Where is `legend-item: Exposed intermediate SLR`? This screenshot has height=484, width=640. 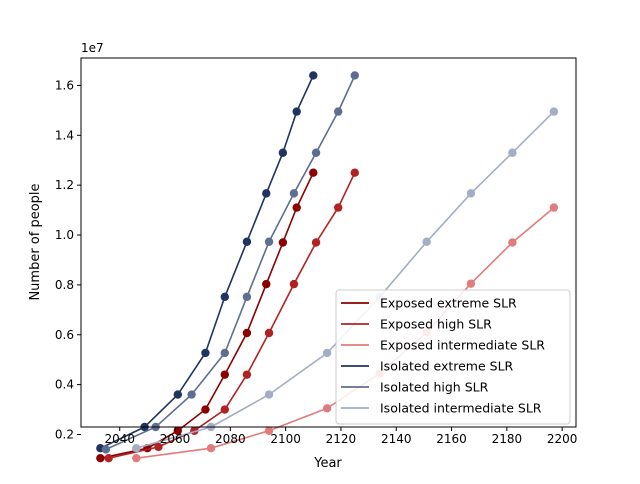
legend-item: Exposed intermediate SLR is located at coordinates (443, 345).